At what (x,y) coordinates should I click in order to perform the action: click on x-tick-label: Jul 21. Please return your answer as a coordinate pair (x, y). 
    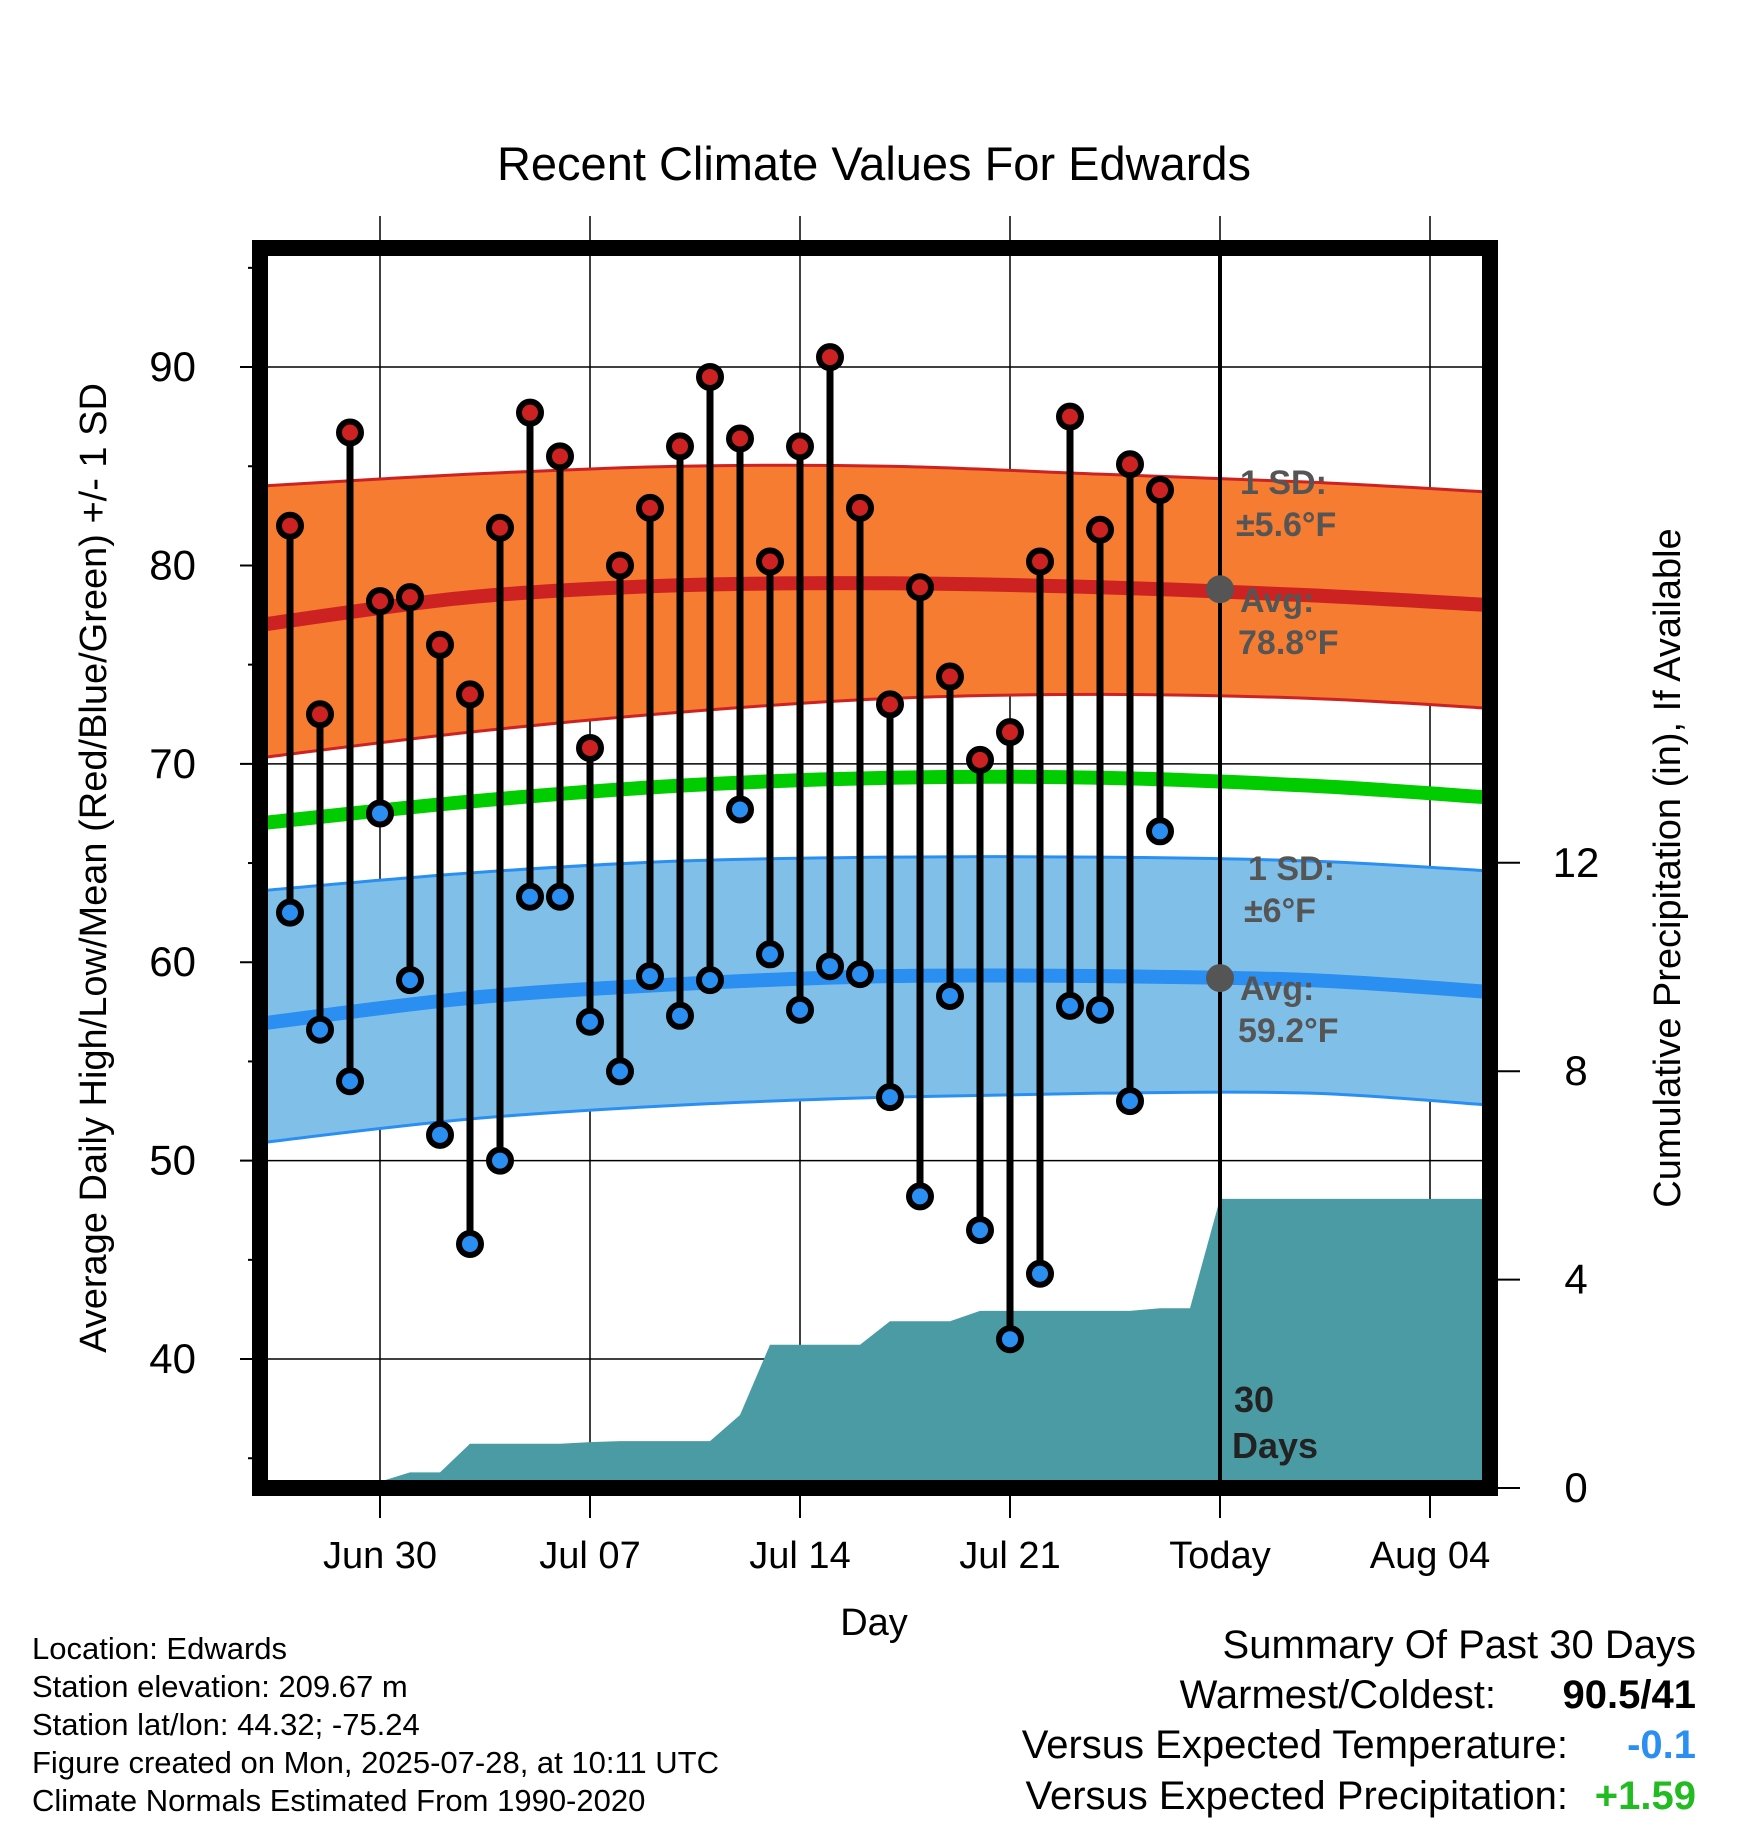
    Looking at the image, I should click on (1009, 1556).